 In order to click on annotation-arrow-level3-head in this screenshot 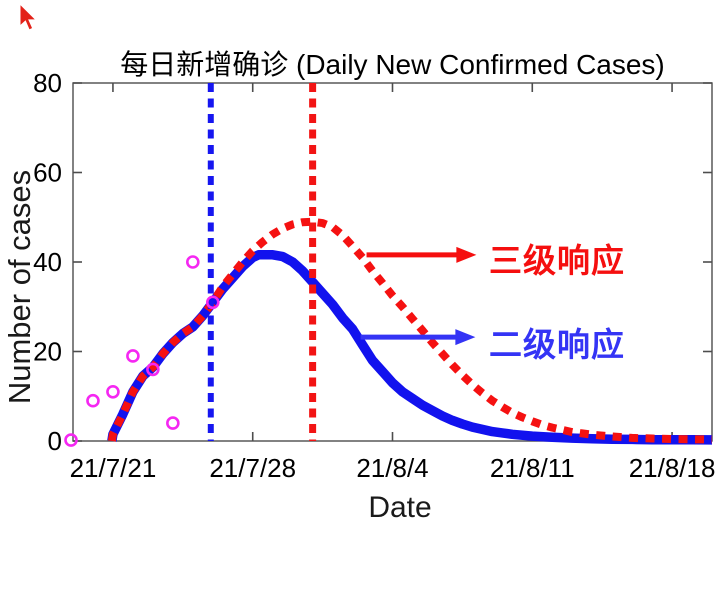, I will do `click(466, 254)`.